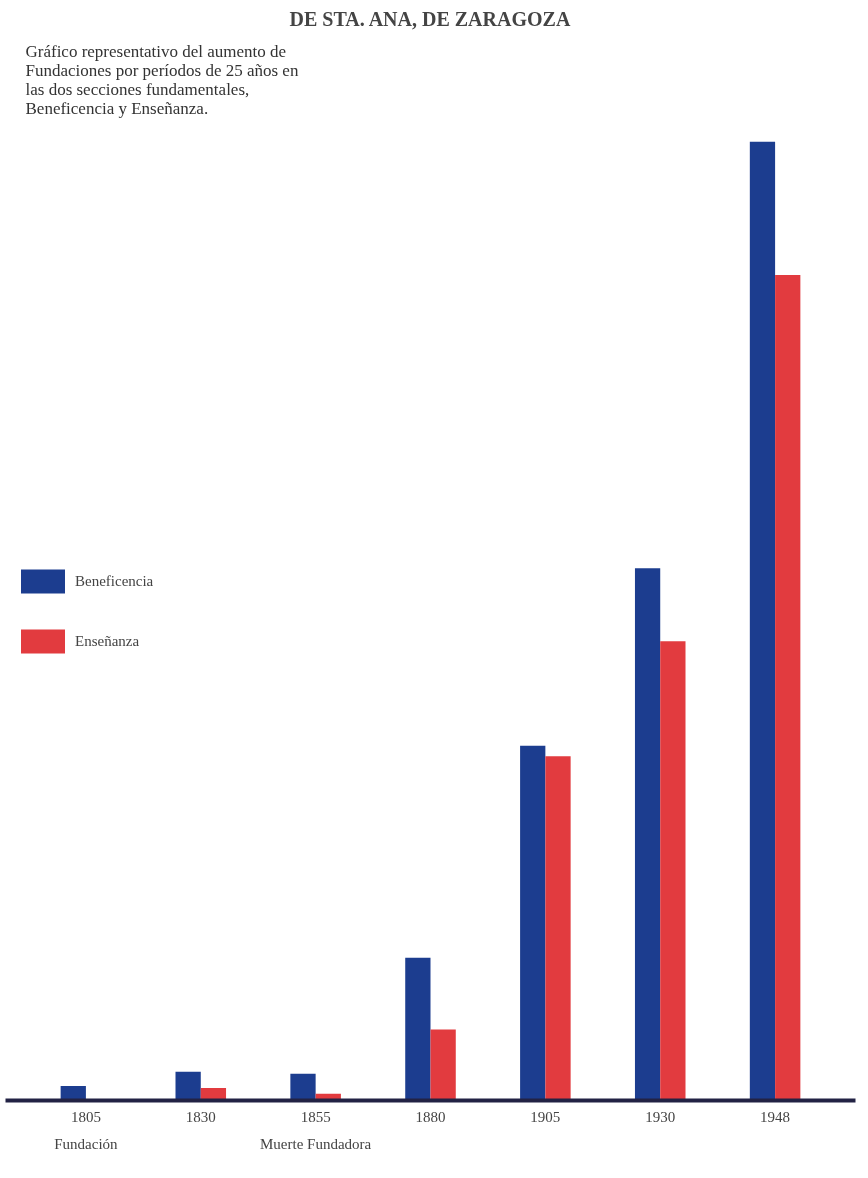 This screenshot has width=868, height=1178. What do you see at coordinates (85, 1116) in the screenshot?
I see `x-tick-label: 1805` at bounding box center [85, 1116].